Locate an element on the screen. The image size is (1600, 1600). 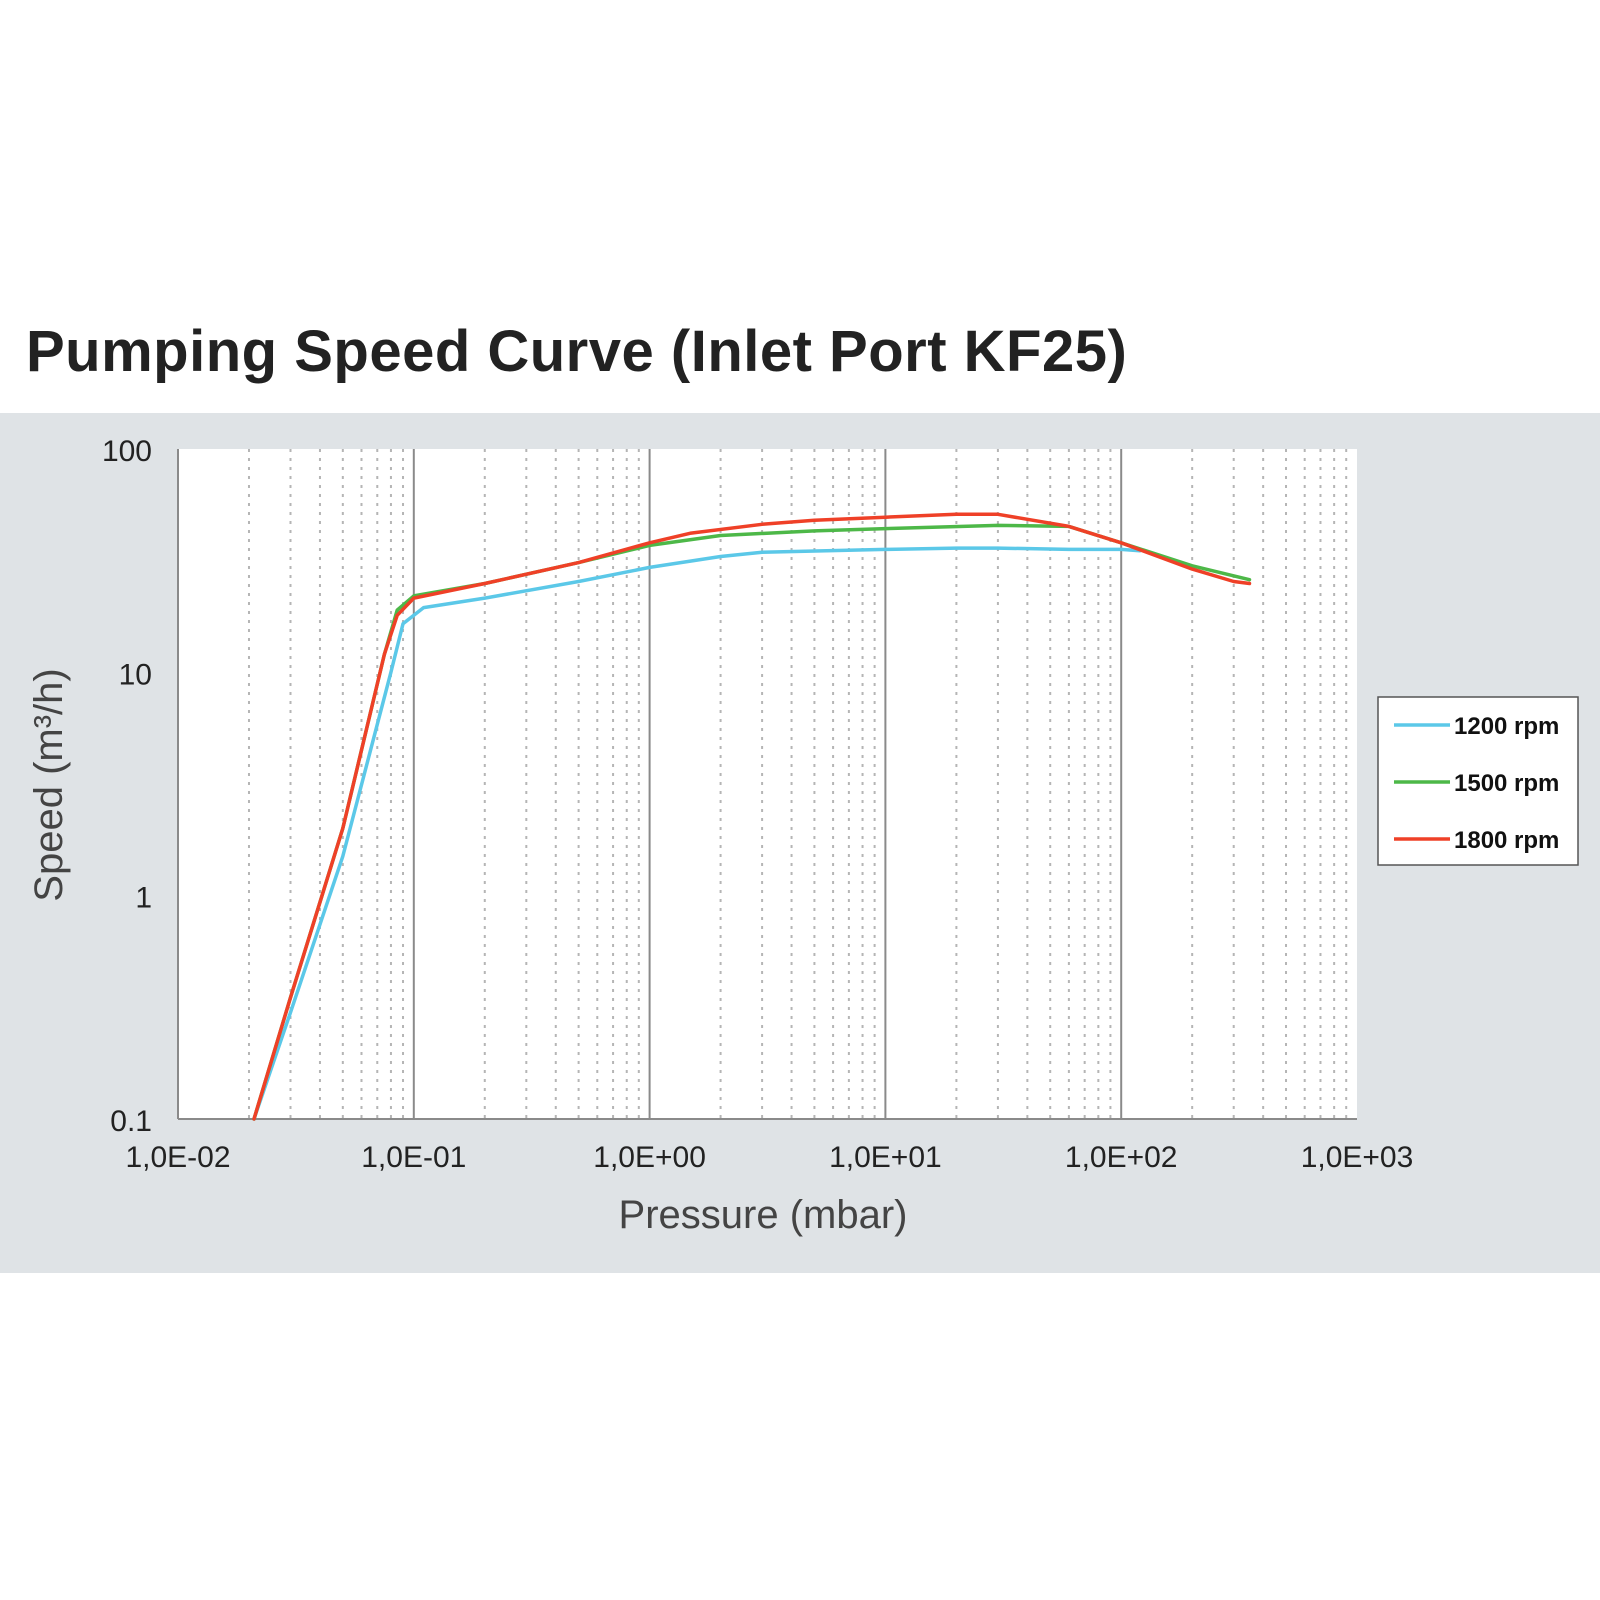
y-tick-label: 100 is located at coordinates (127, 451).